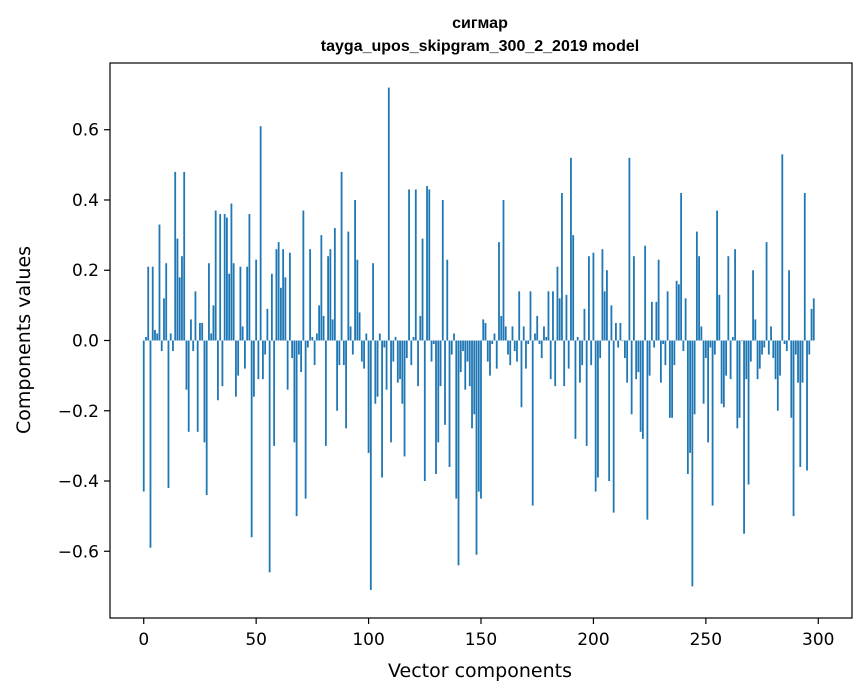 This screenshot has height=696, width=867. Describe the element at coordinates (706, 640) in the screenshot. I see `x-tick-label: 250` at that location.